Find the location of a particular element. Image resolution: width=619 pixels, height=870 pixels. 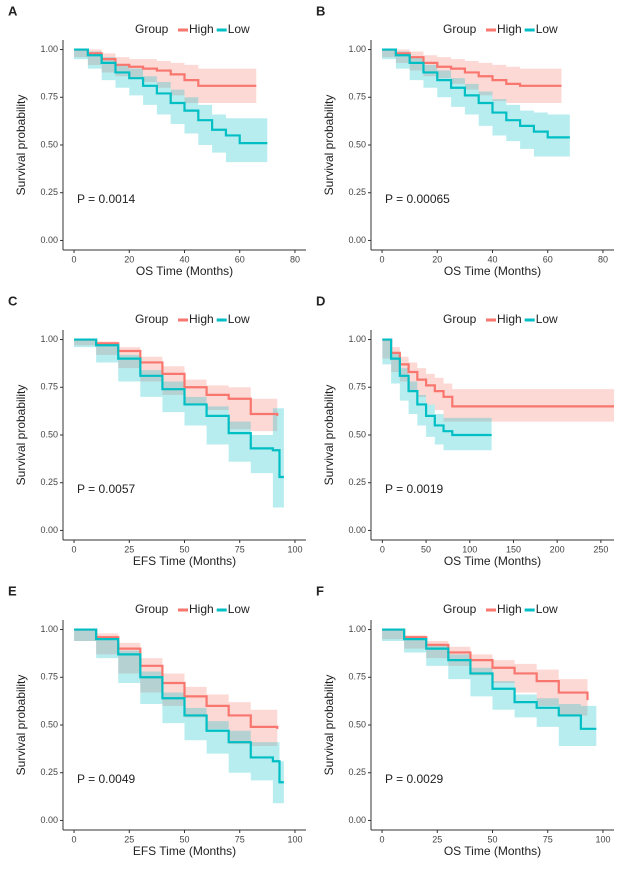

p-value: P = 0.0049 is located at coordinates (106, 779).